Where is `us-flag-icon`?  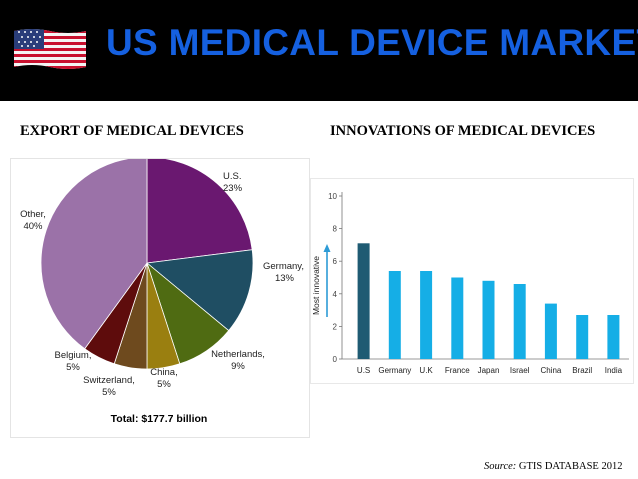 us-flag-icon is located at coordinates (50, 49).